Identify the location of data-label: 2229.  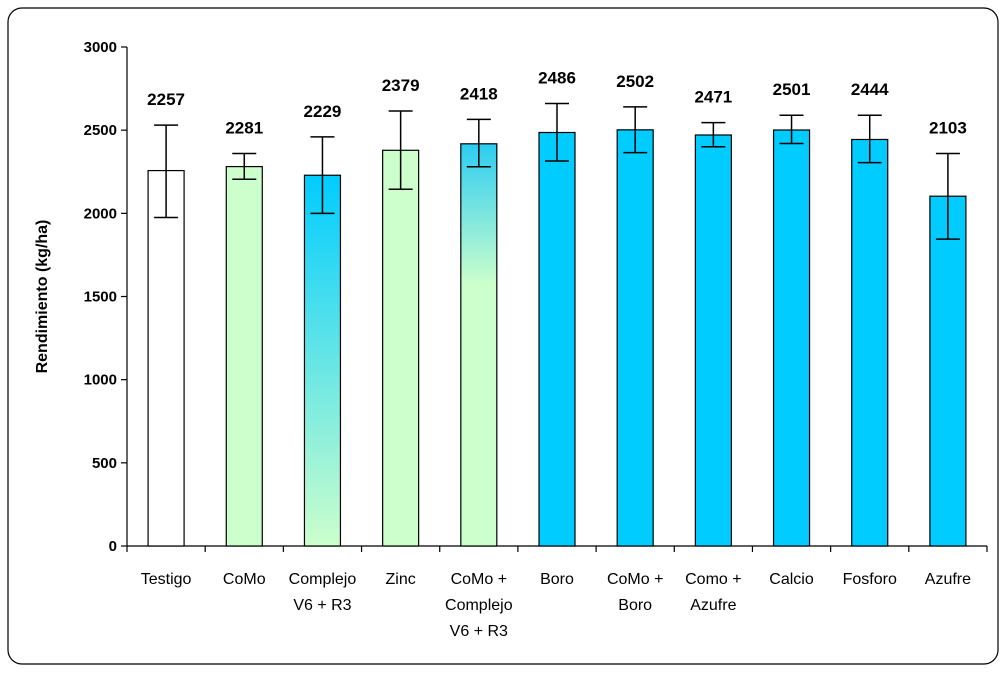
(323, 111).